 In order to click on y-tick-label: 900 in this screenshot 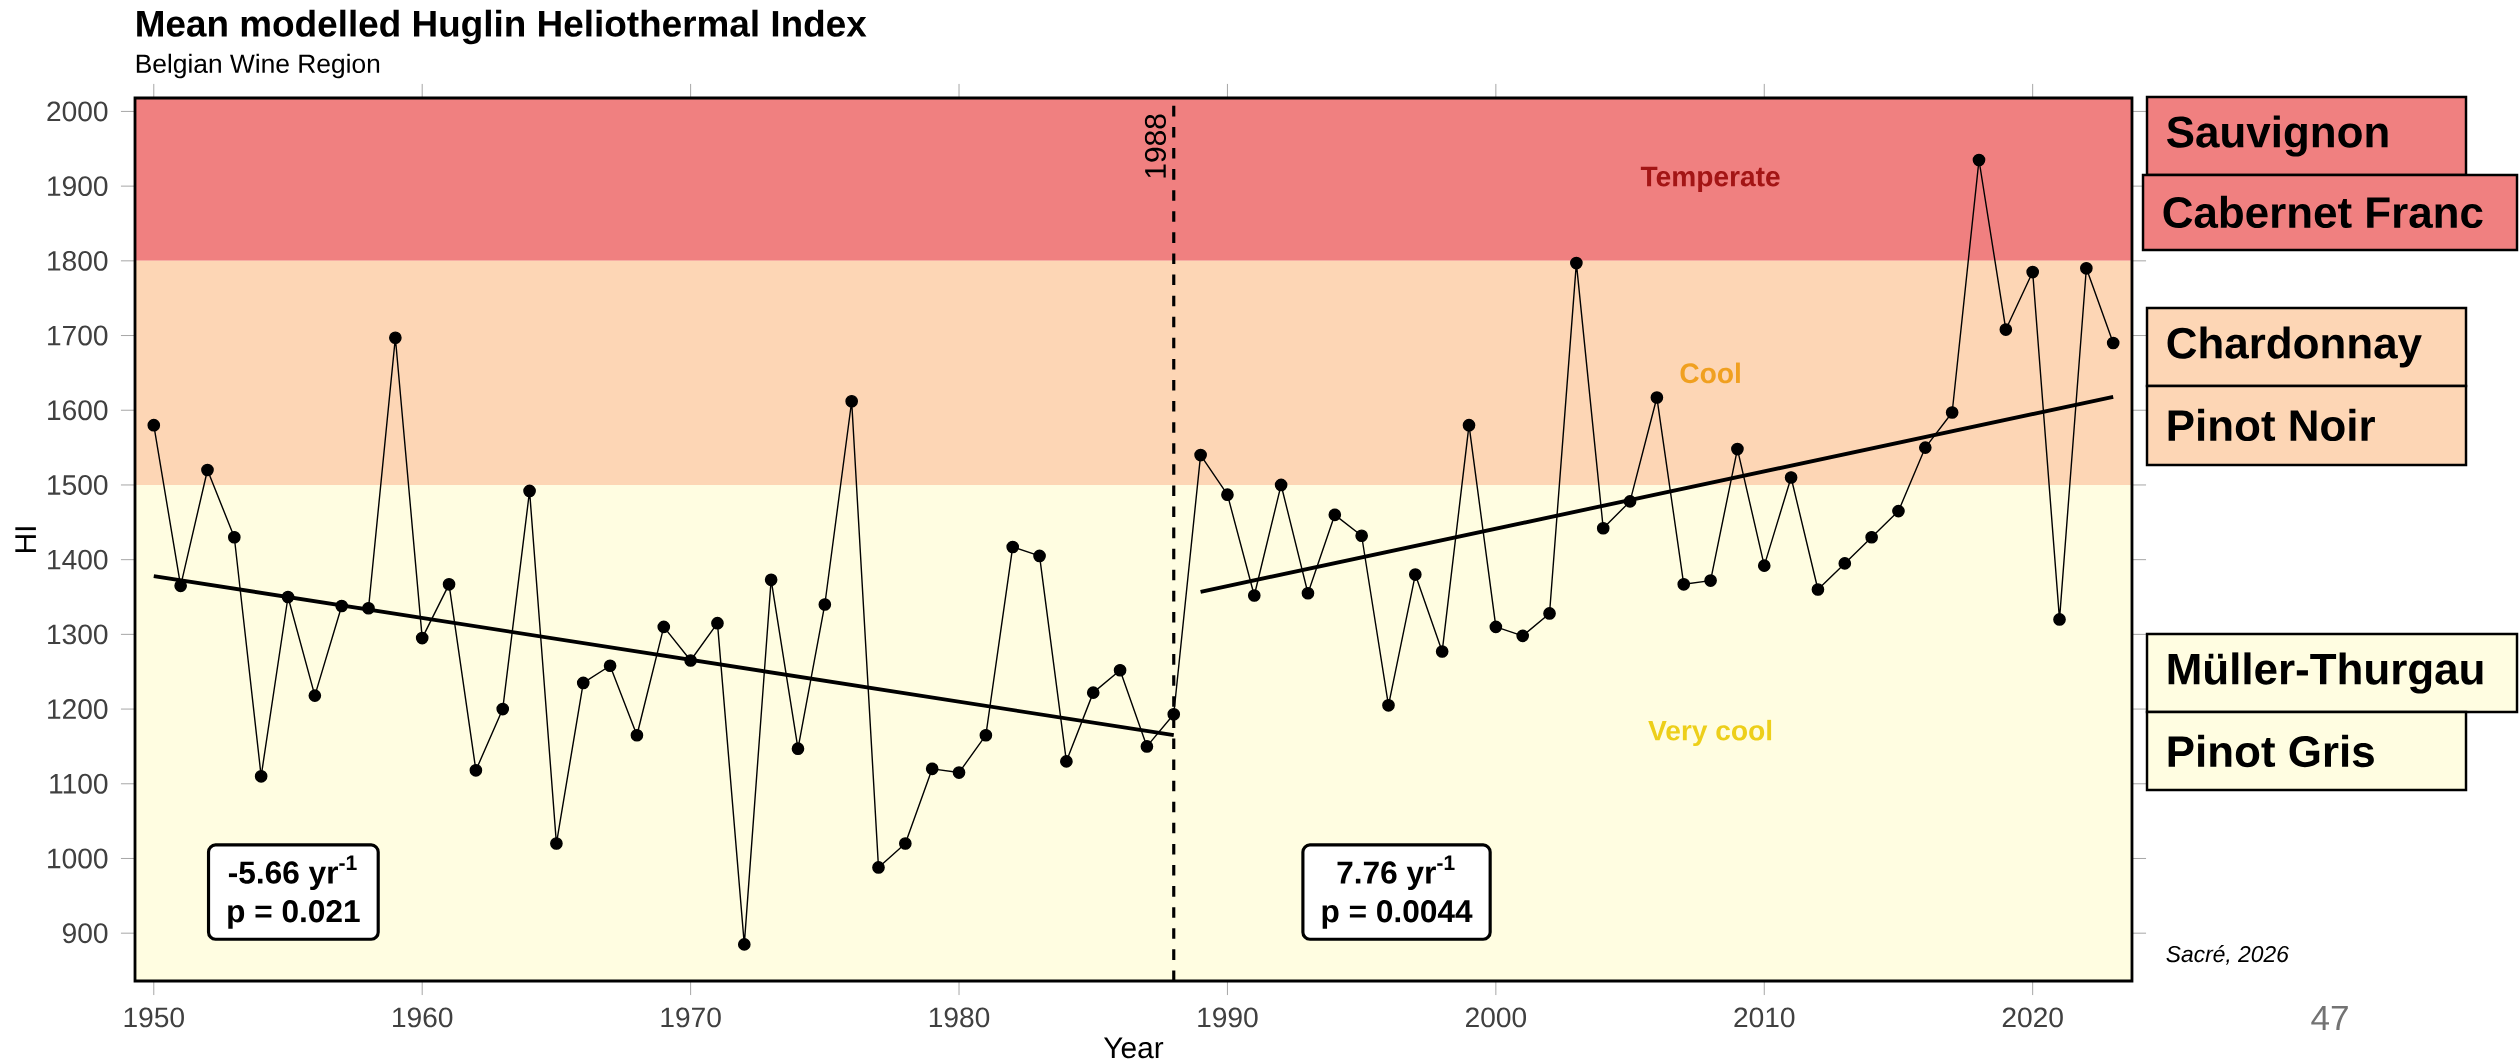, I will do `click(85, 933)`.